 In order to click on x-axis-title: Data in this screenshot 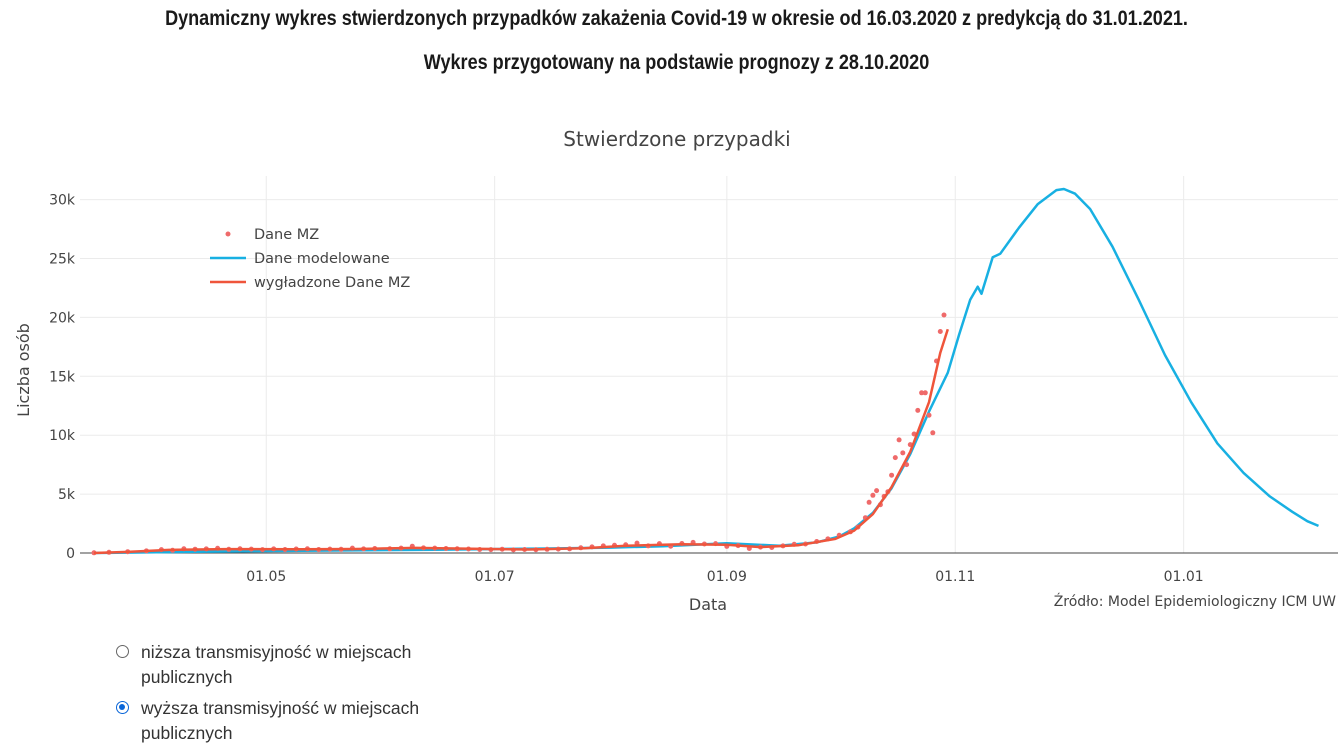, I will do `click(708, 604)`.